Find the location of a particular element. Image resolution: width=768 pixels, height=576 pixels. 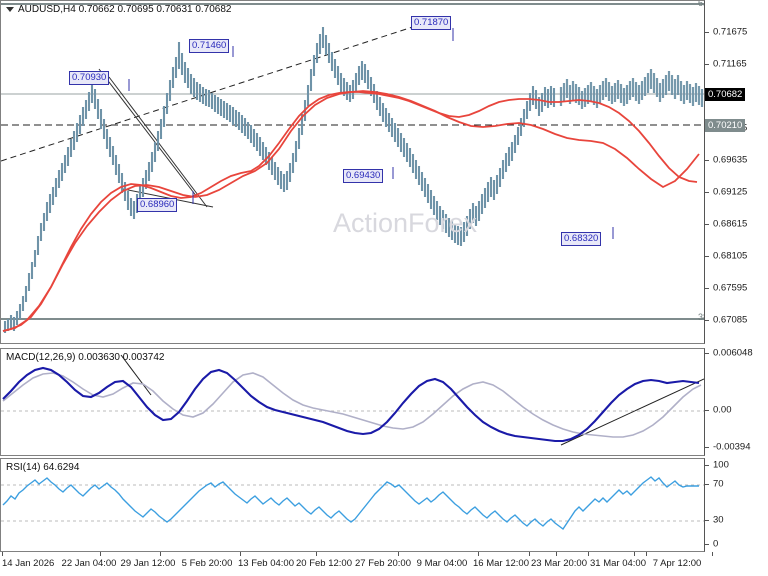

macd-header: MACD(12,26,9) 0.003630 0.003742 is located at coordinates (85, 357).